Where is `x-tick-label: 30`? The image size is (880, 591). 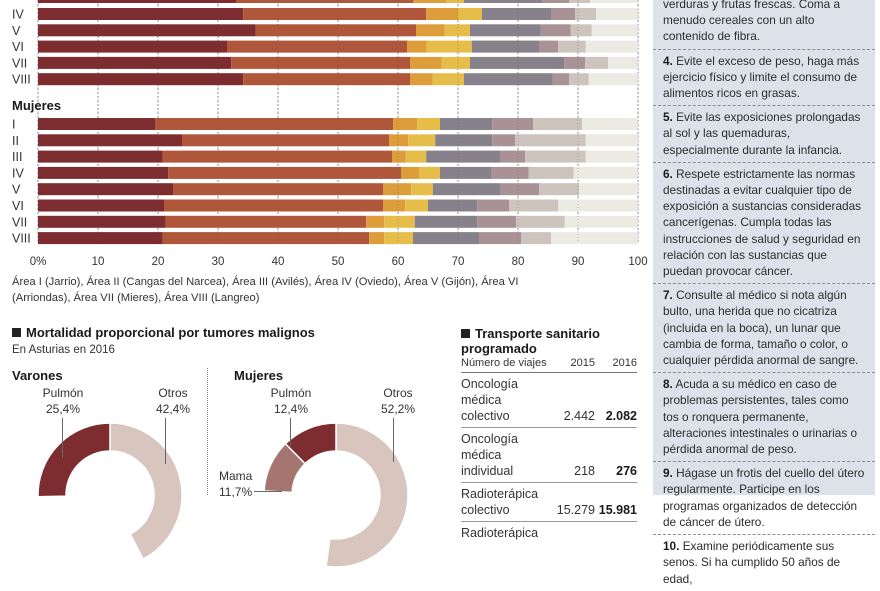
x-tick-label: 30 is located at coordinates (218, 262).